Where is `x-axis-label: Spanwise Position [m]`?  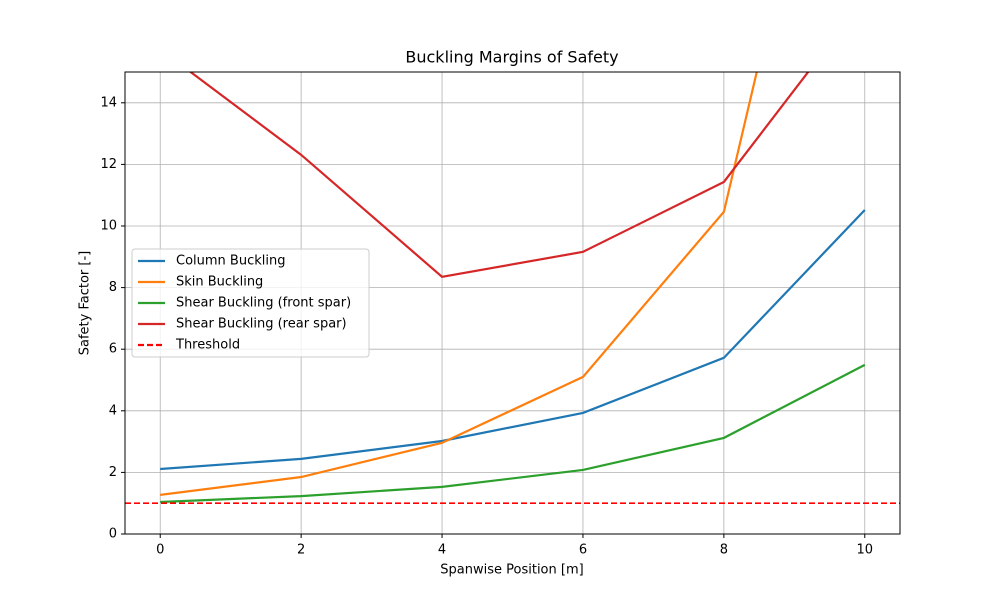
x-axis-label: Spanwise Position [m] is located at coordinates (511, 570).